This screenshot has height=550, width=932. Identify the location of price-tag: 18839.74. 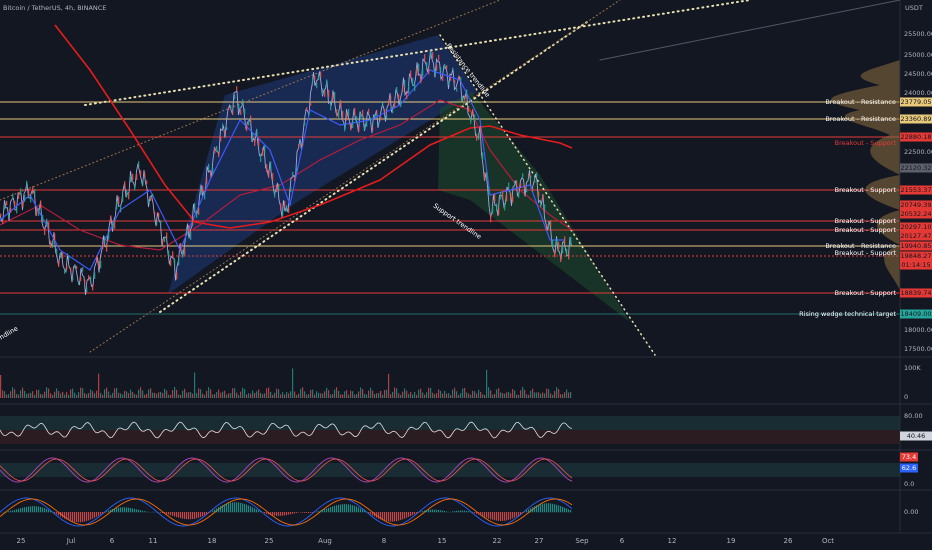
(915, 293).